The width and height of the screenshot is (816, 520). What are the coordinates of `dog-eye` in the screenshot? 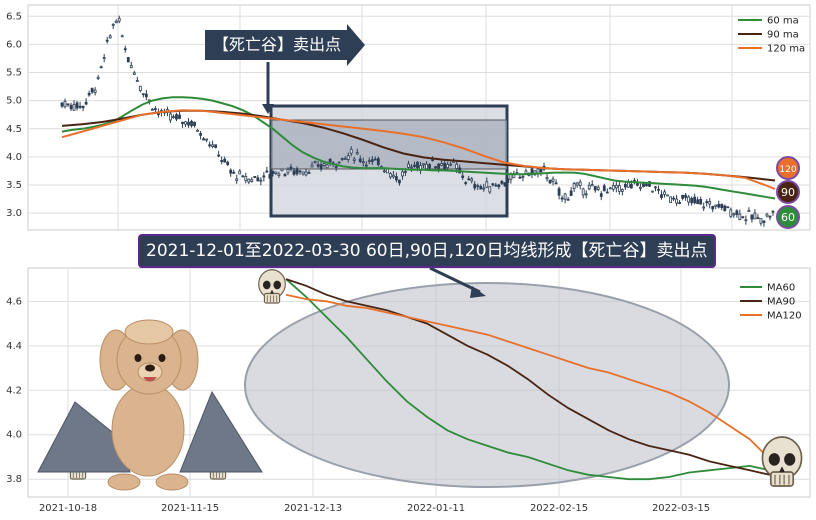 It's located at (138, 358).